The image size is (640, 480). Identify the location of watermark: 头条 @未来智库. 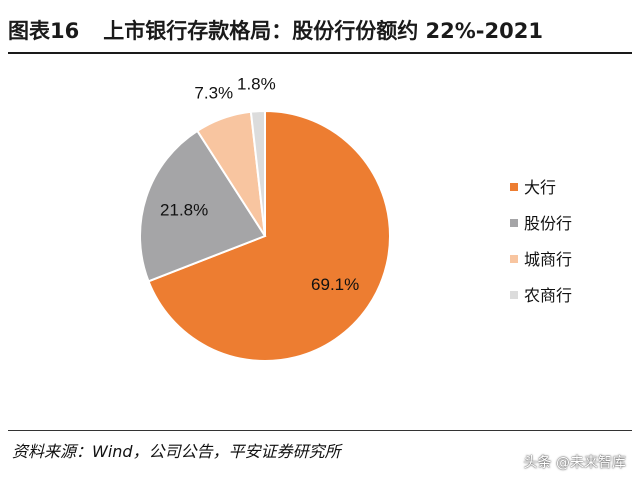
(574, 463).